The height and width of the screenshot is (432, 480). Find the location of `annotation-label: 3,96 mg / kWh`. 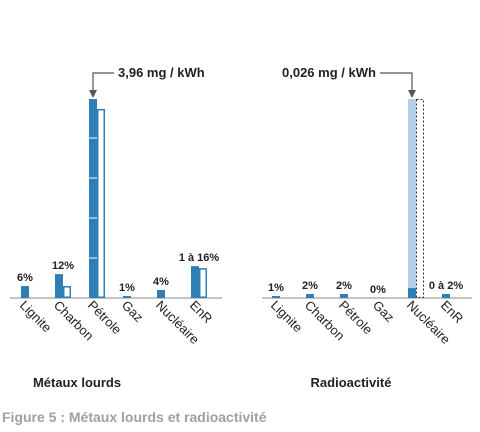

annotation-label: 3,96 mg / kWh is located at coordinates (161, 72).